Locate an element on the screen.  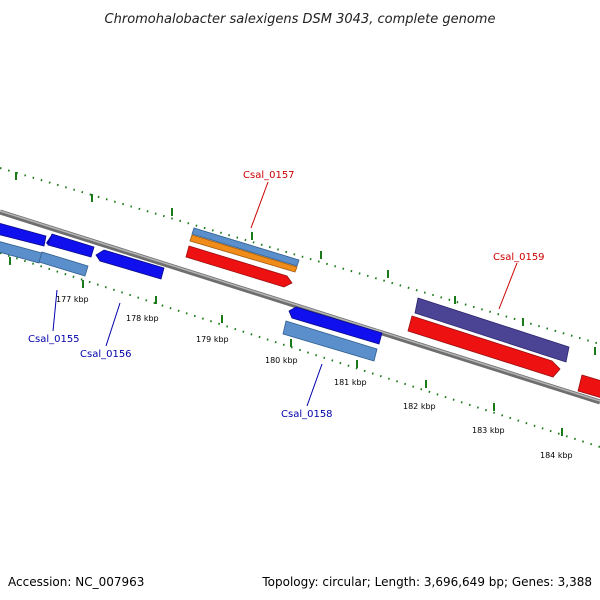
ruler-label: 179 kbp is located at coordinates (212, 339).